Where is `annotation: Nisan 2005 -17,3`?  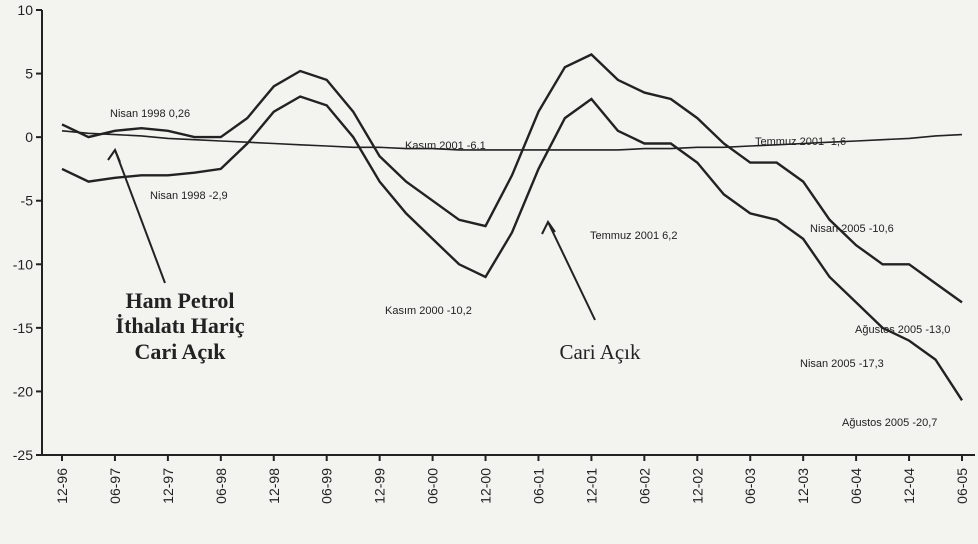
annotation: Nisan 2005 -17,3 is located at coordinates (842, 364).